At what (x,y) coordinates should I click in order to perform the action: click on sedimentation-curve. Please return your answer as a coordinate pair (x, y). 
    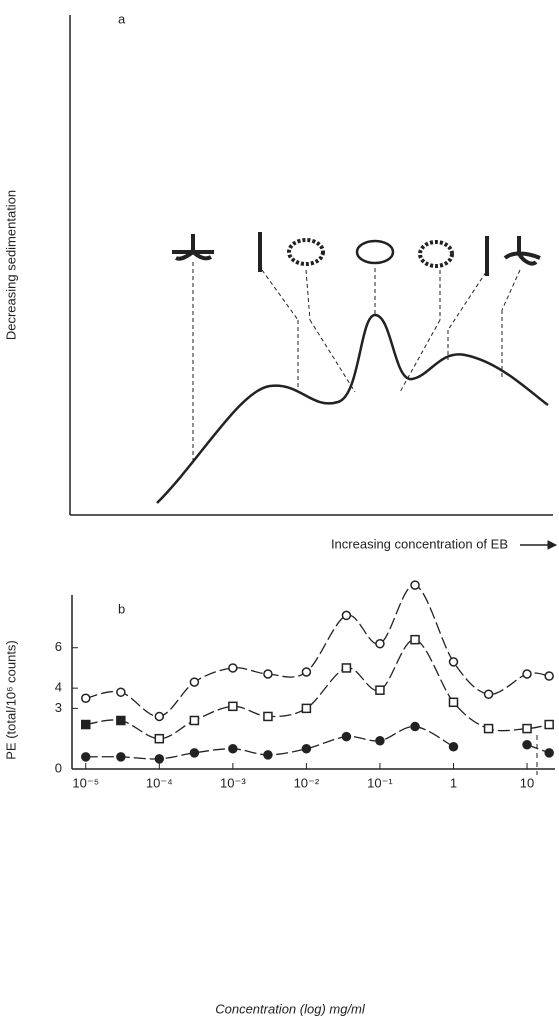
    Looking at the image, I should click on (352, 408).